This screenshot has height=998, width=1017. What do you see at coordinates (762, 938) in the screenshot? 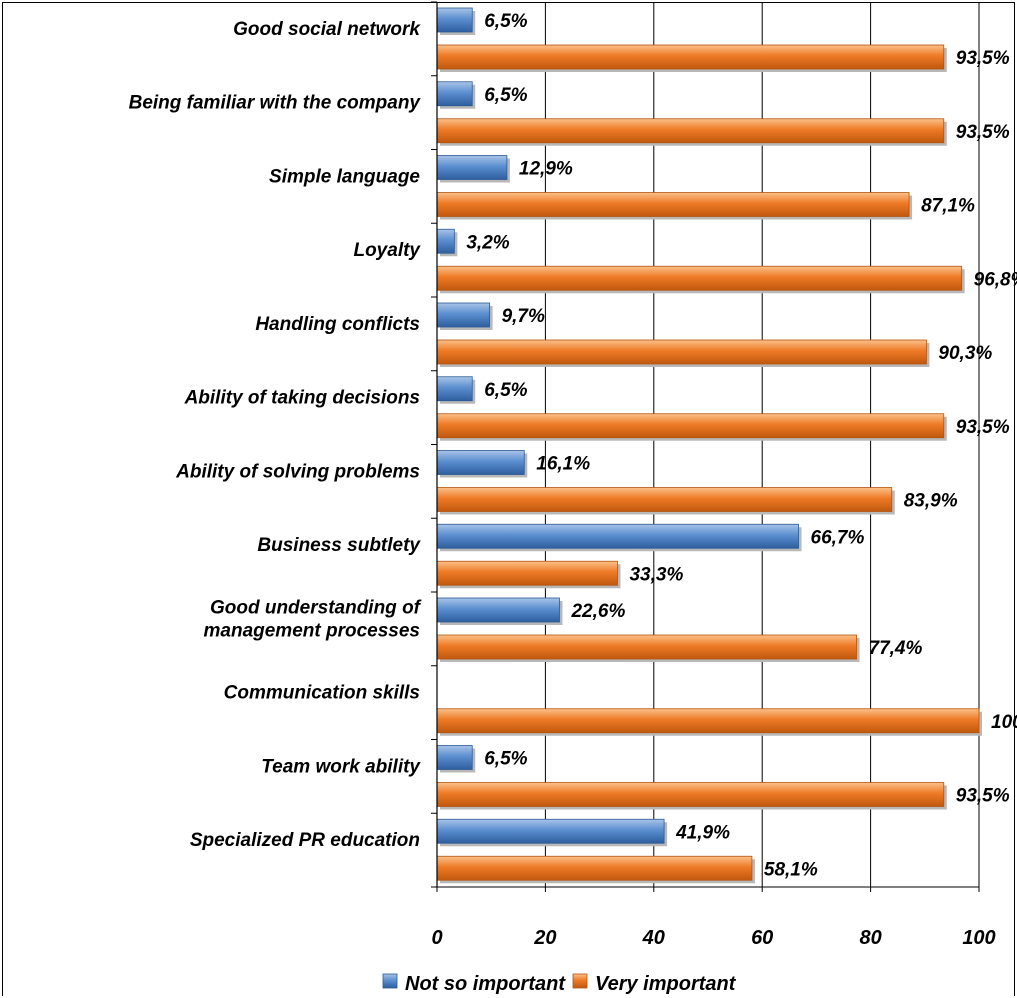
I see `x-tick-label: 60` at bounding box center [762, 938].